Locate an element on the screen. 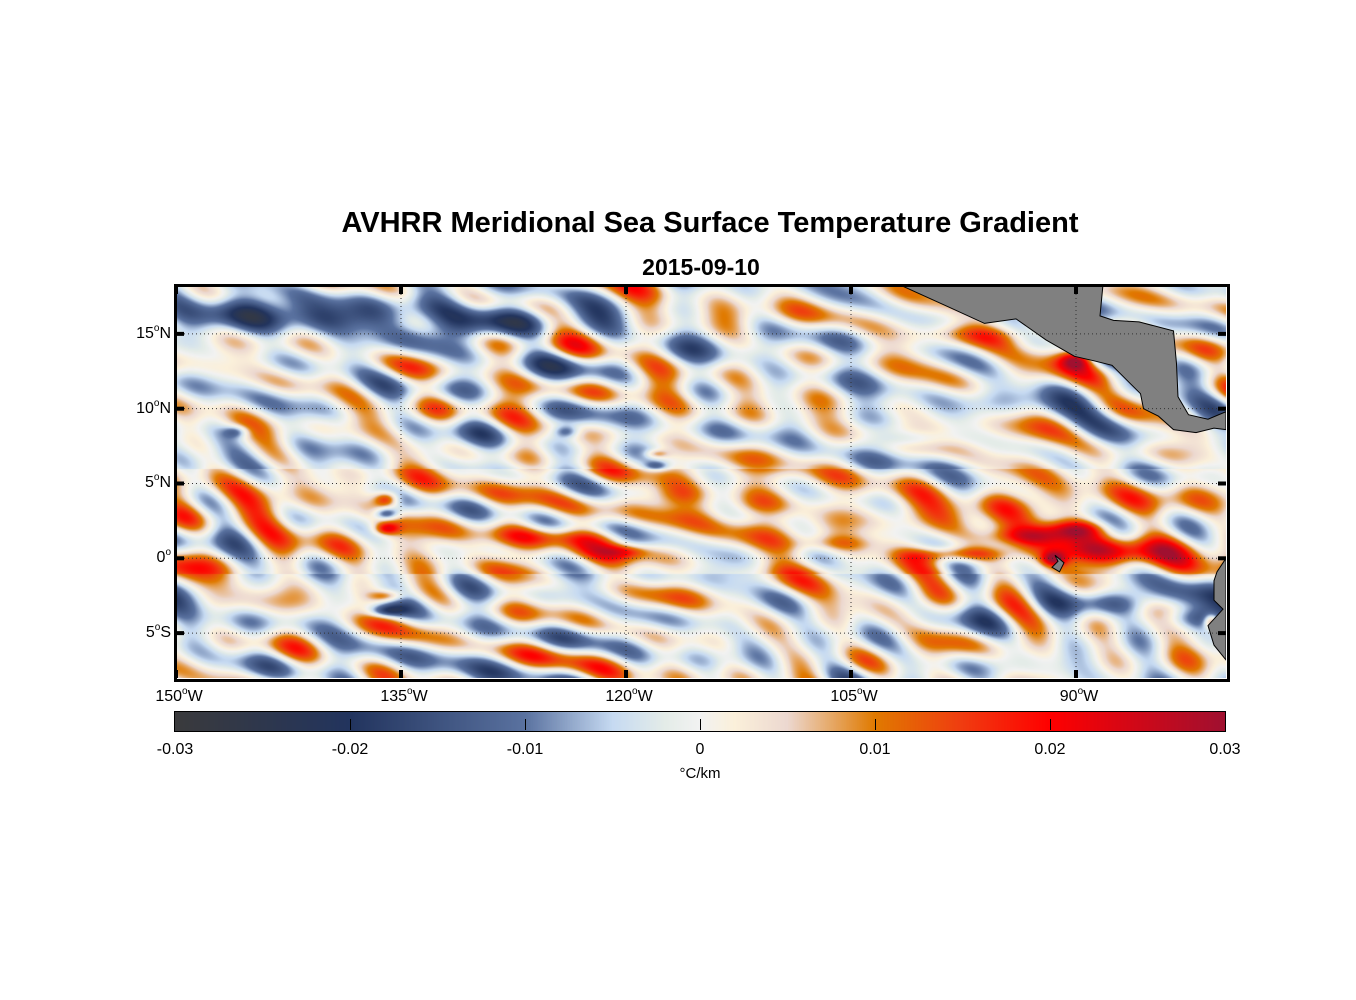 The image size is (1356, 1000). x-tick-label: 135oW is located at coordinates (404, 695).